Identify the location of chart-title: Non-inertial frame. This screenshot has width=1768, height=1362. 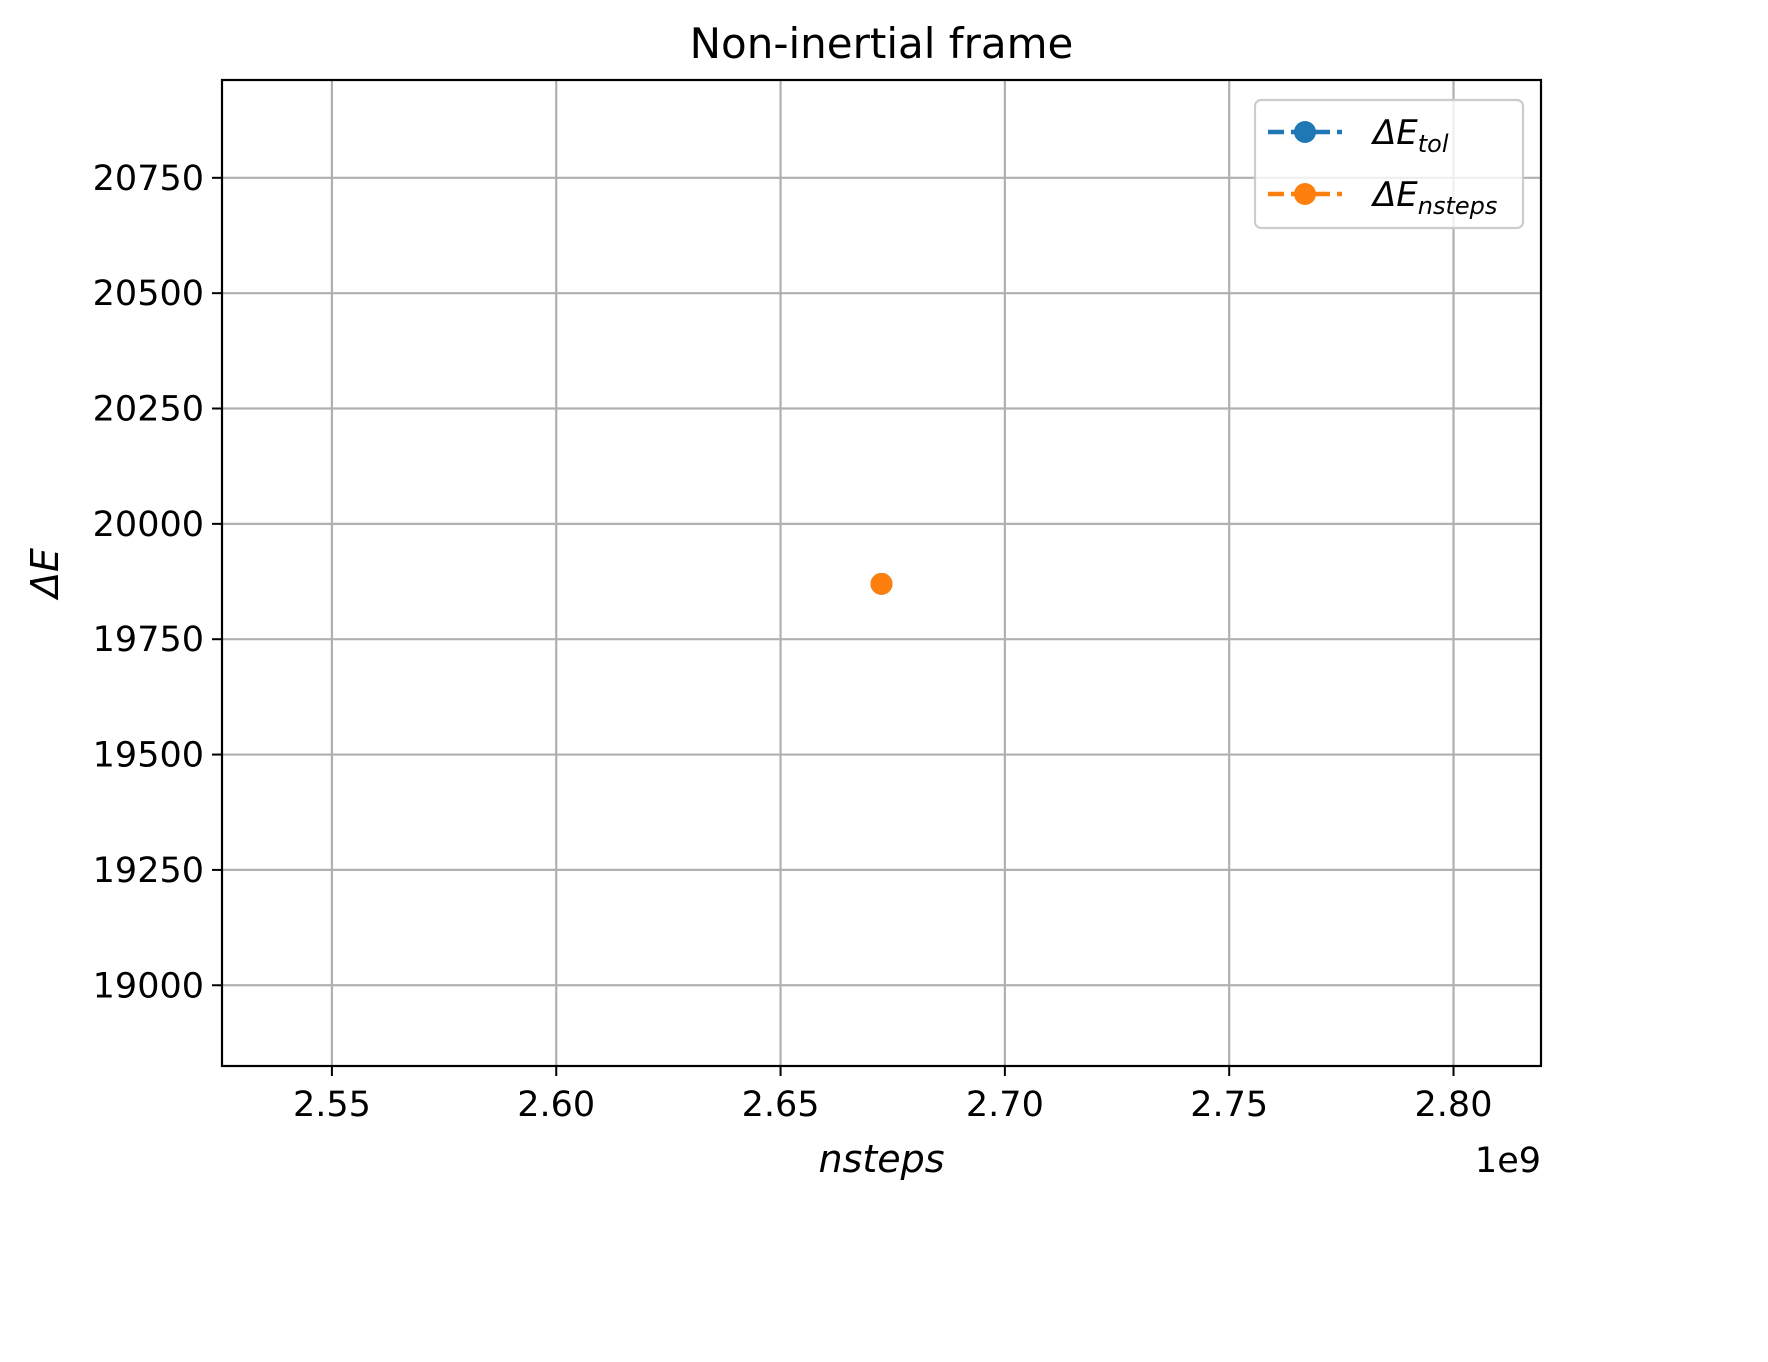
(882, 43).